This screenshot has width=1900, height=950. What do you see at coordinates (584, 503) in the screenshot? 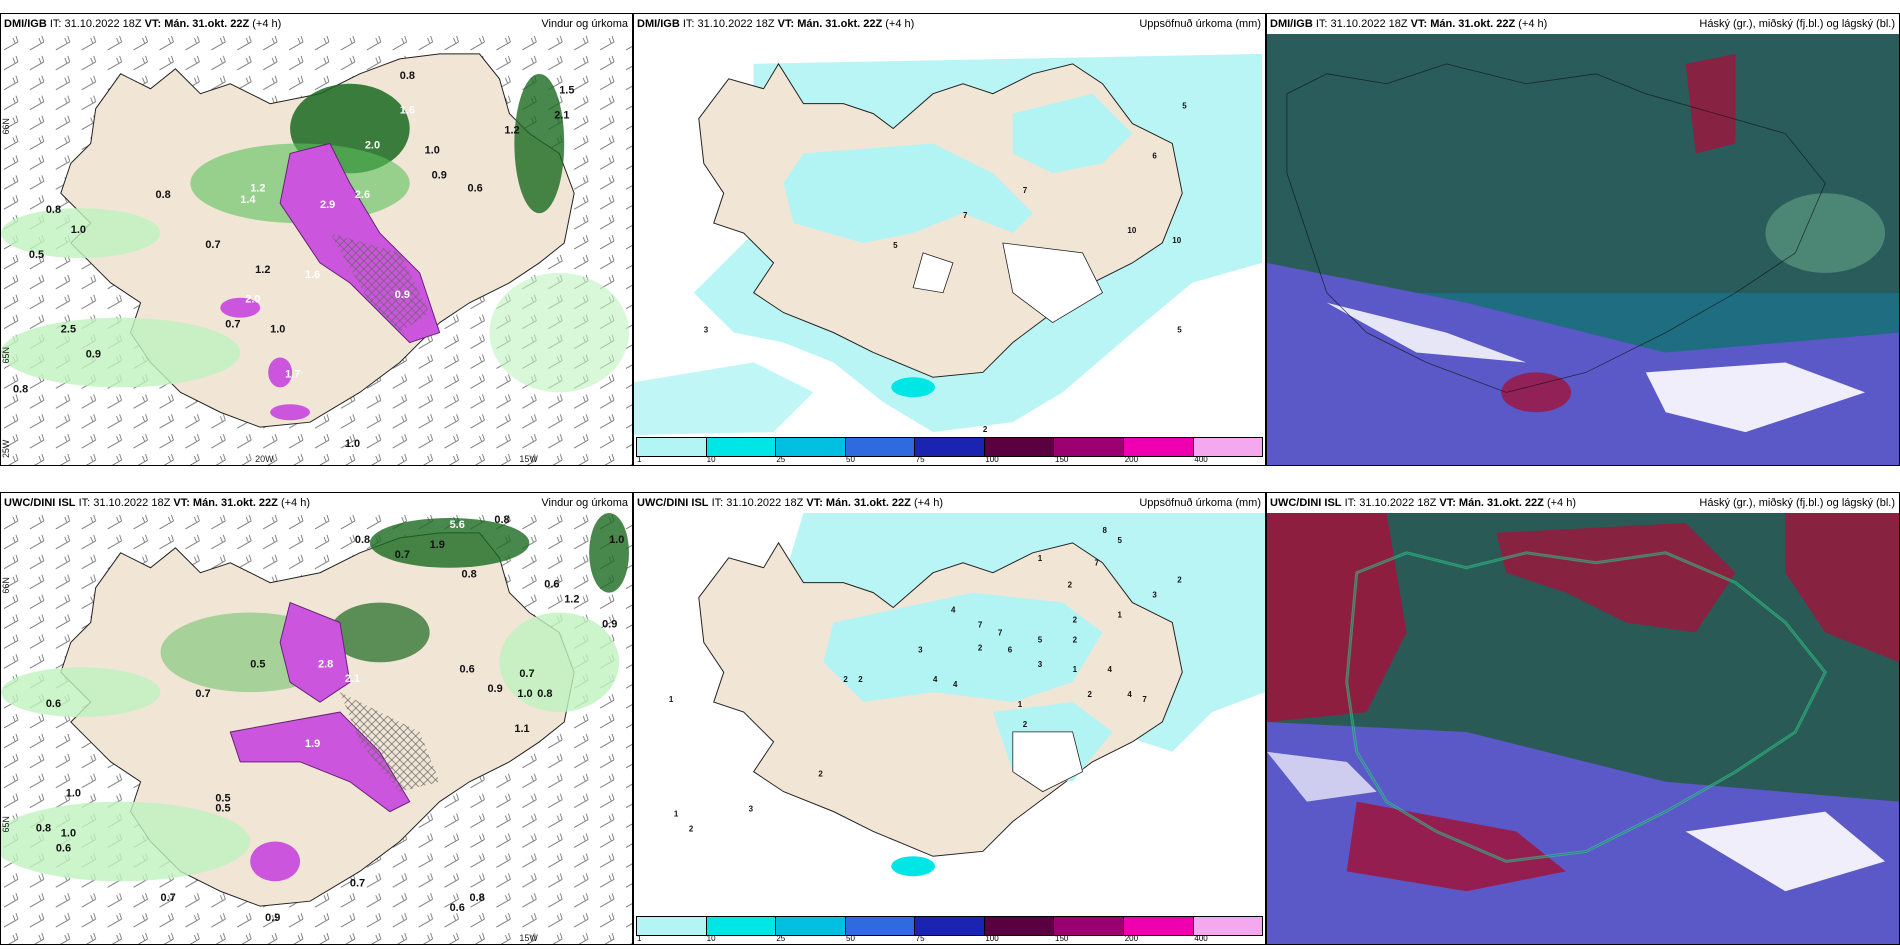
I see `panel-title: Vindur og úrkoma` at bounding box center [584, 503].